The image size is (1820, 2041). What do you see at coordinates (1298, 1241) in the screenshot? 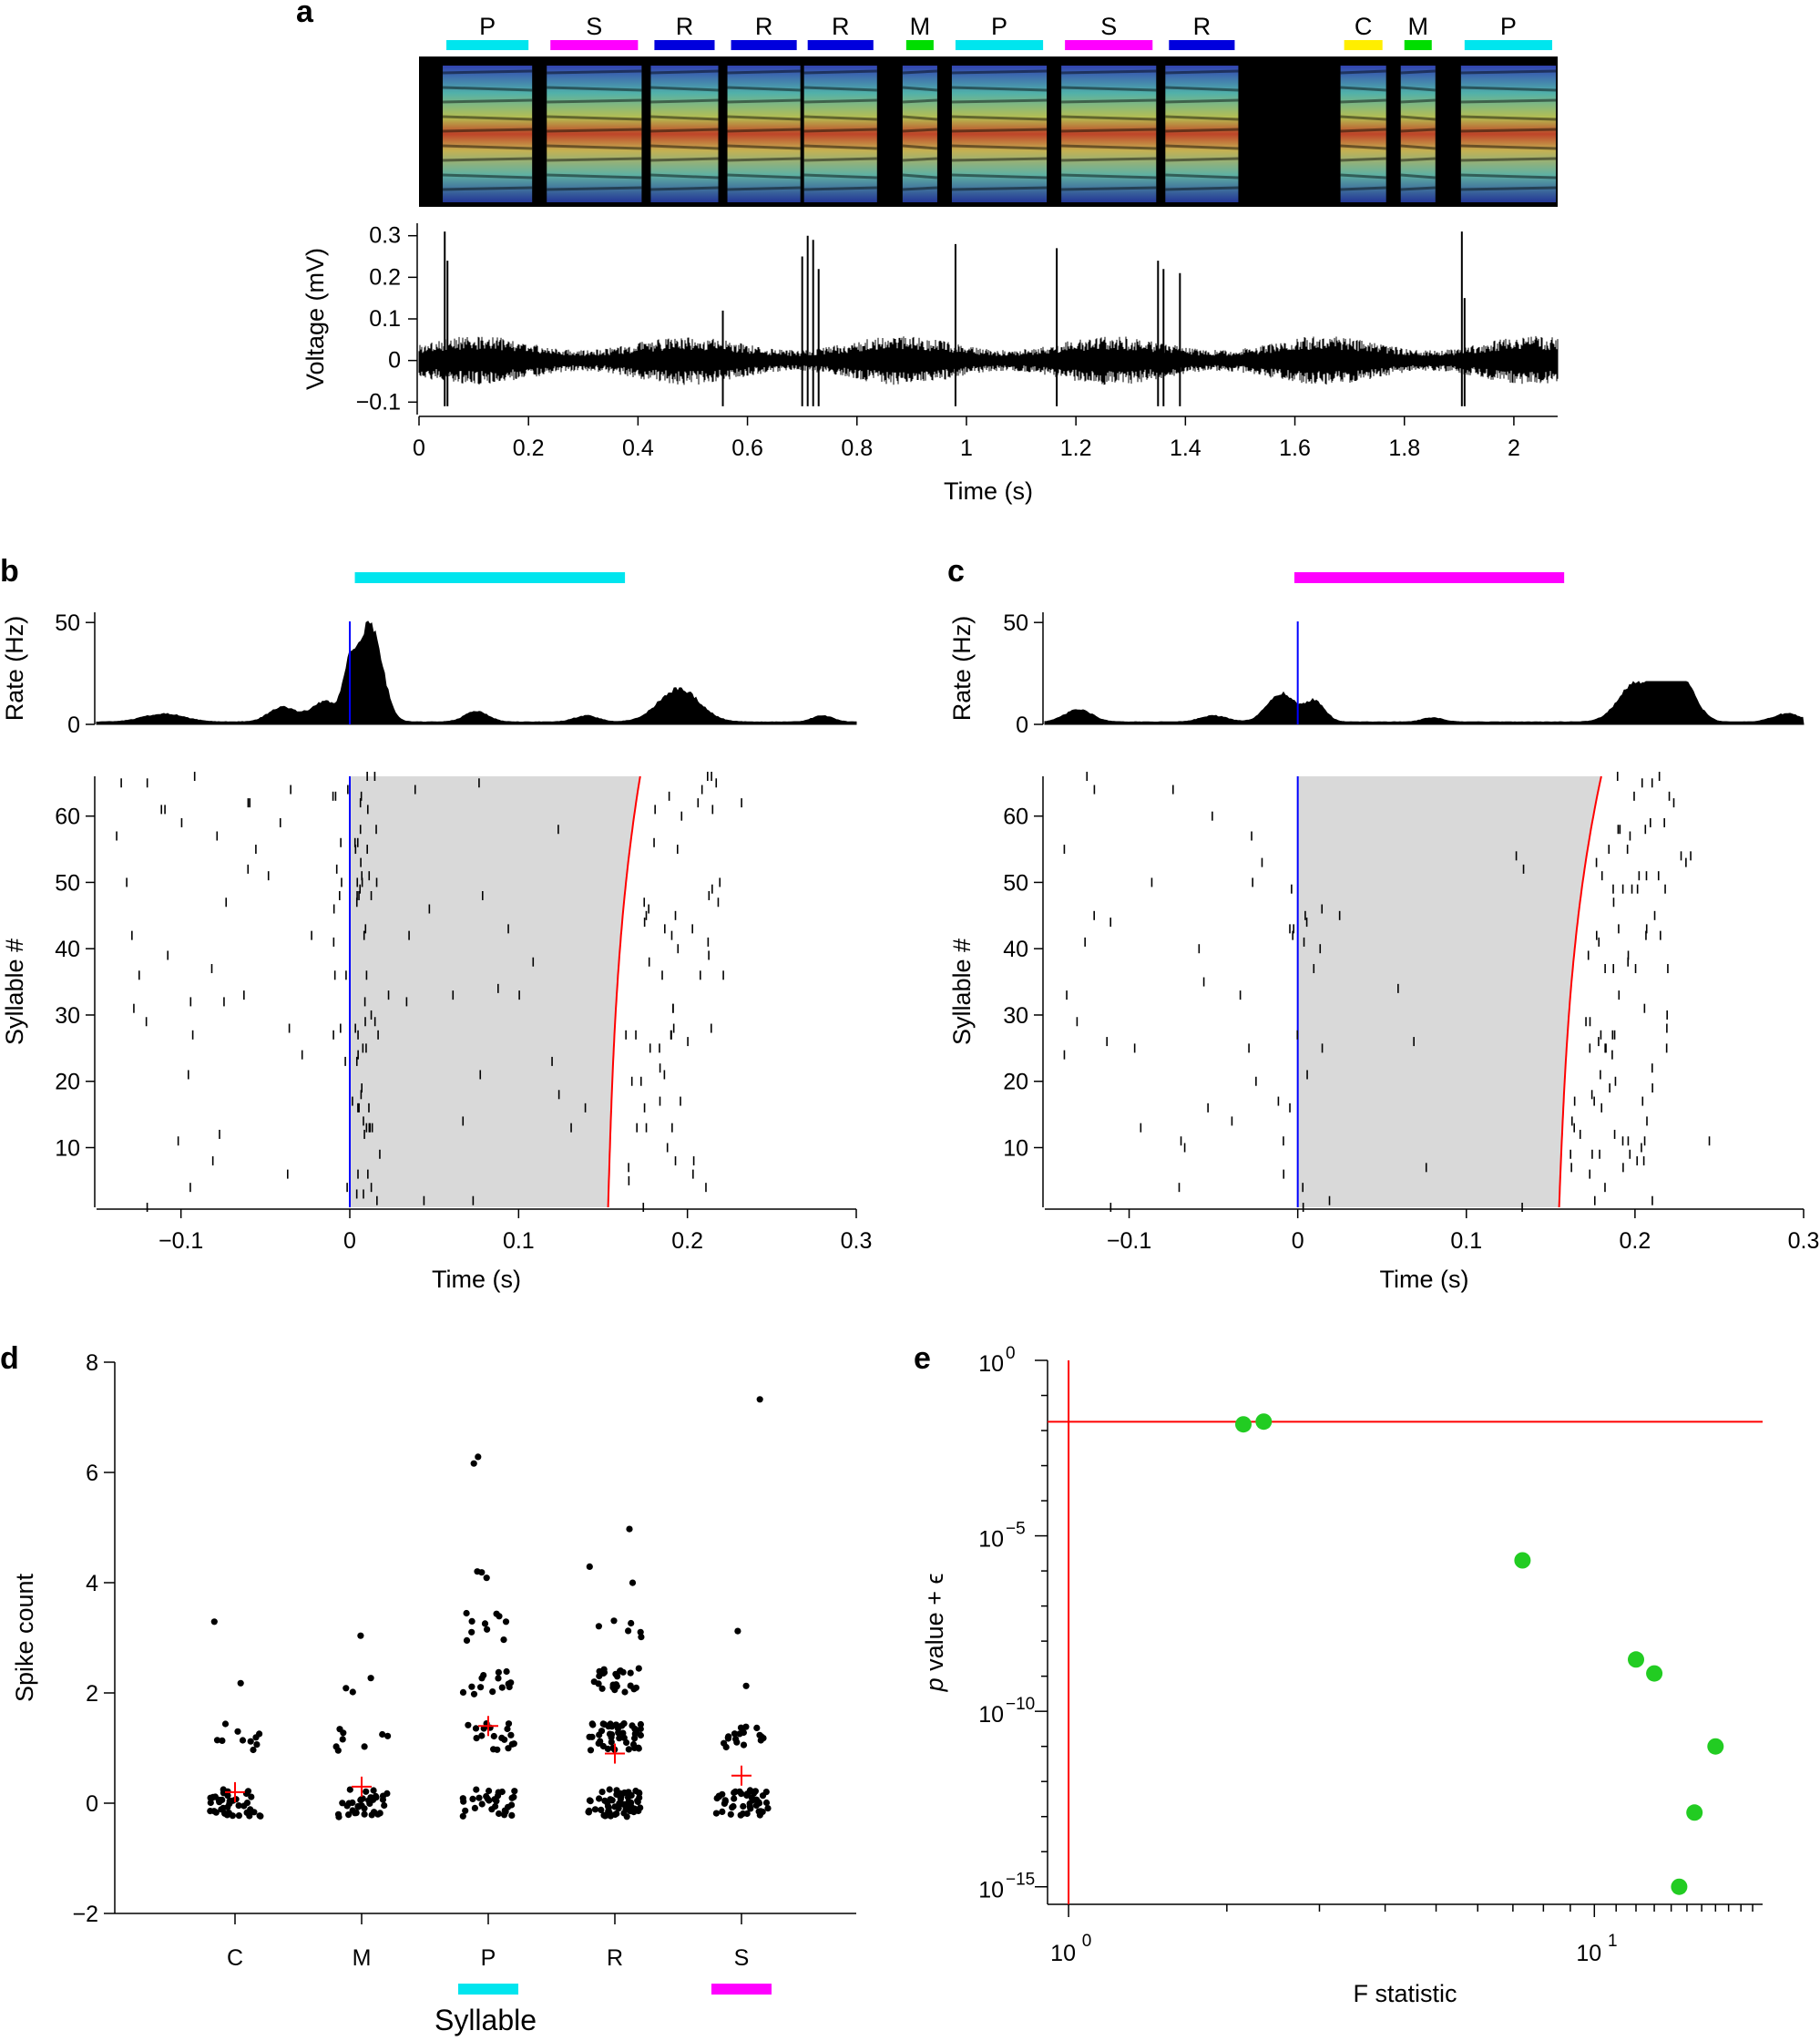
I see `raster-x-tick-label: 0` at bounding box center [1298, 1241].